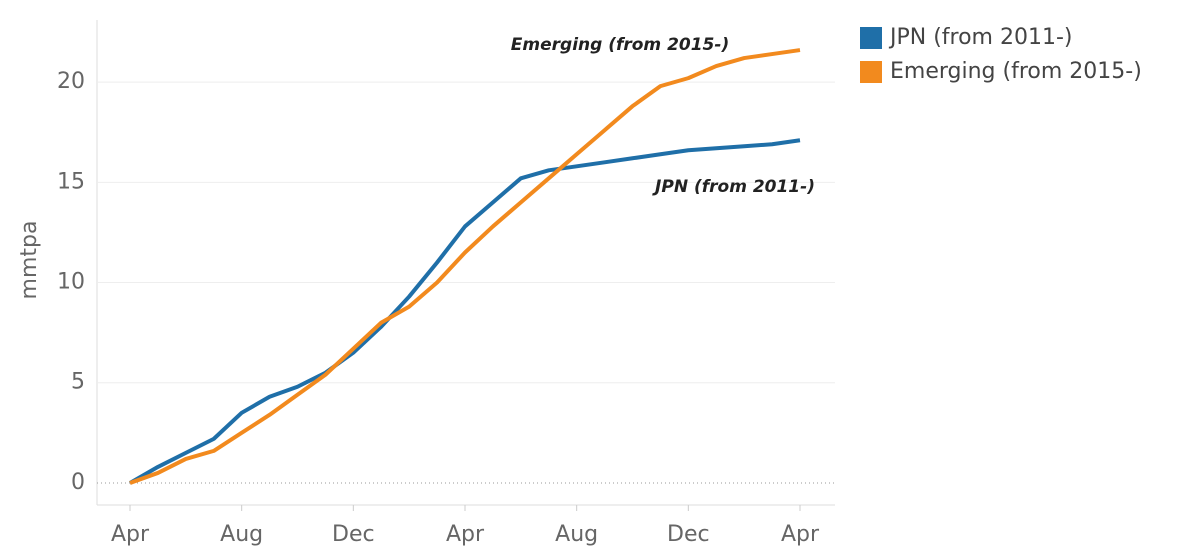 This screenshot has width=1196, height=550. Describe the element at coordinates (78, 382) in the screenshot. I see `y-tick-label: 5` at that location.